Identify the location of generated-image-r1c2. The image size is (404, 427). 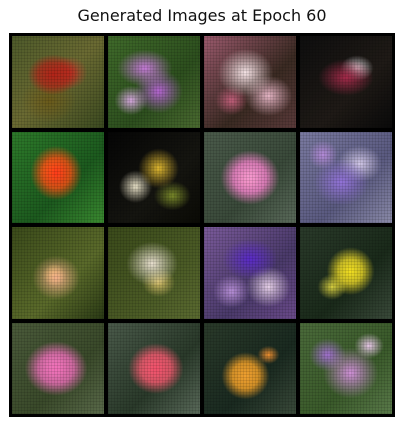
(154, 82).